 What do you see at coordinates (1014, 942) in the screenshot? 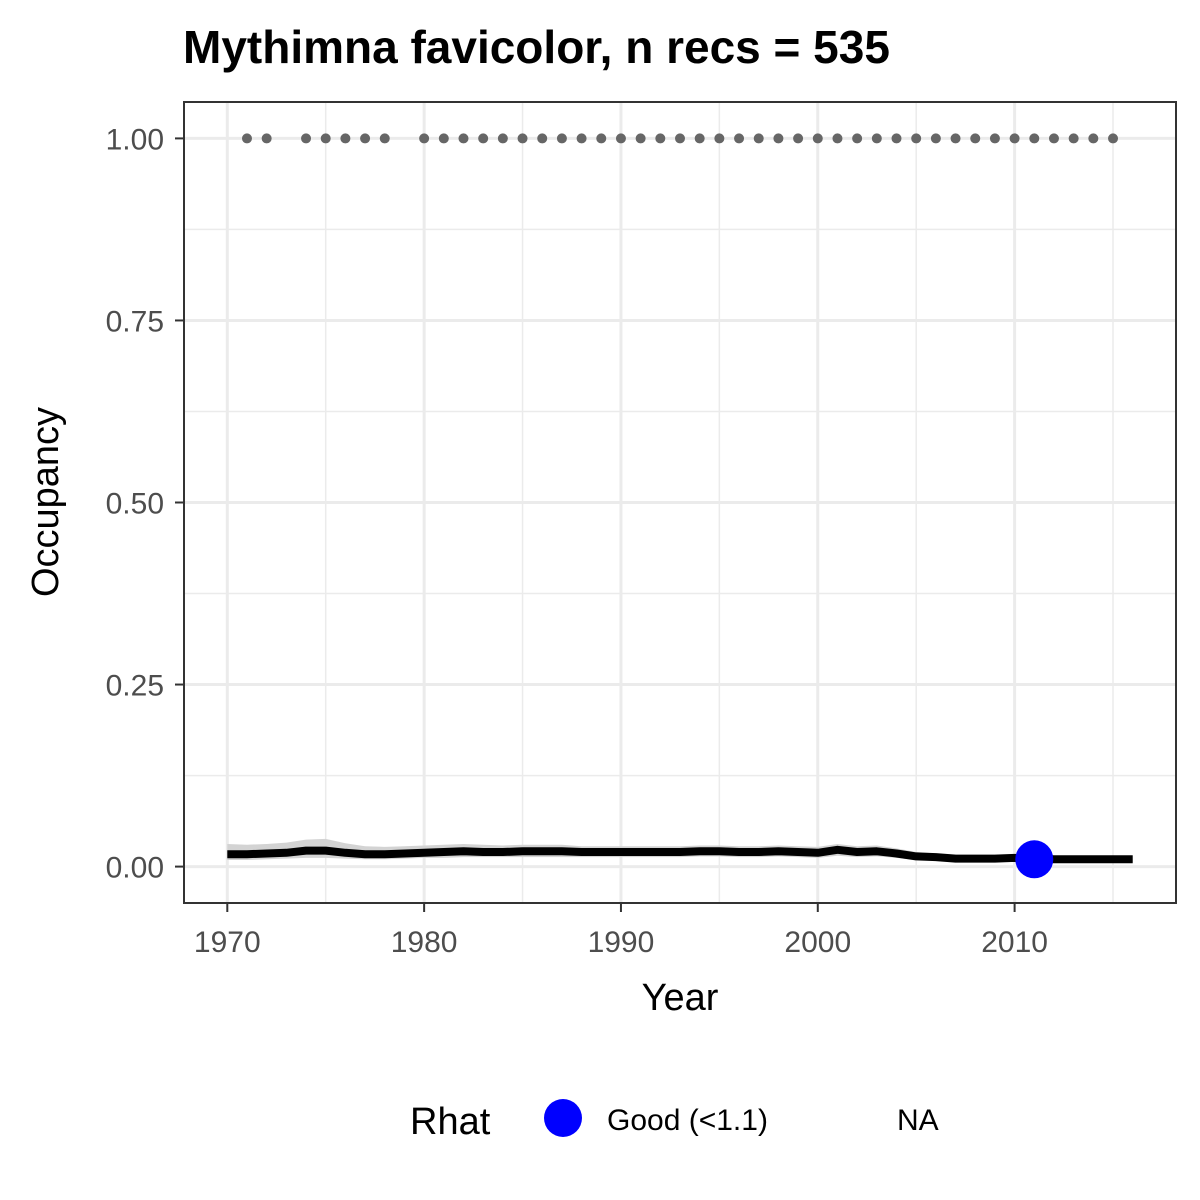
I see `x-tick-label: 2010` at bounding box center [1014, 942].